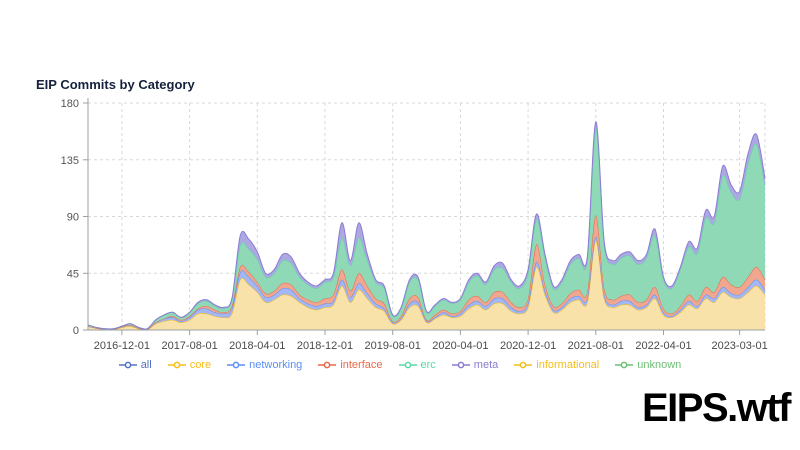  I want to click on y-tick-label: 90, so click(73, 218).